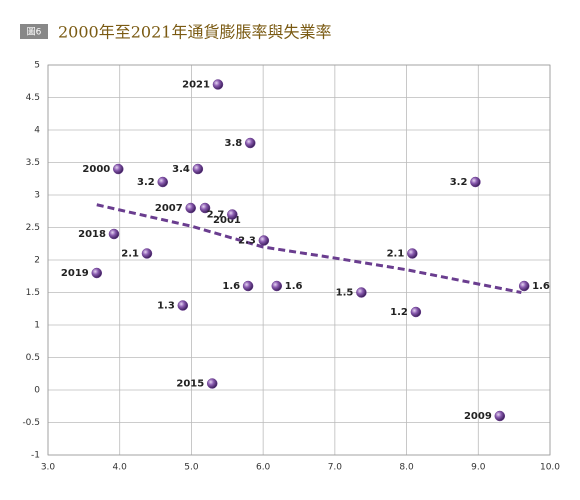 Image resolution: width=580 pixels, height=500 pixels. I want to click on point-label: 3.4, so click(181, 169).